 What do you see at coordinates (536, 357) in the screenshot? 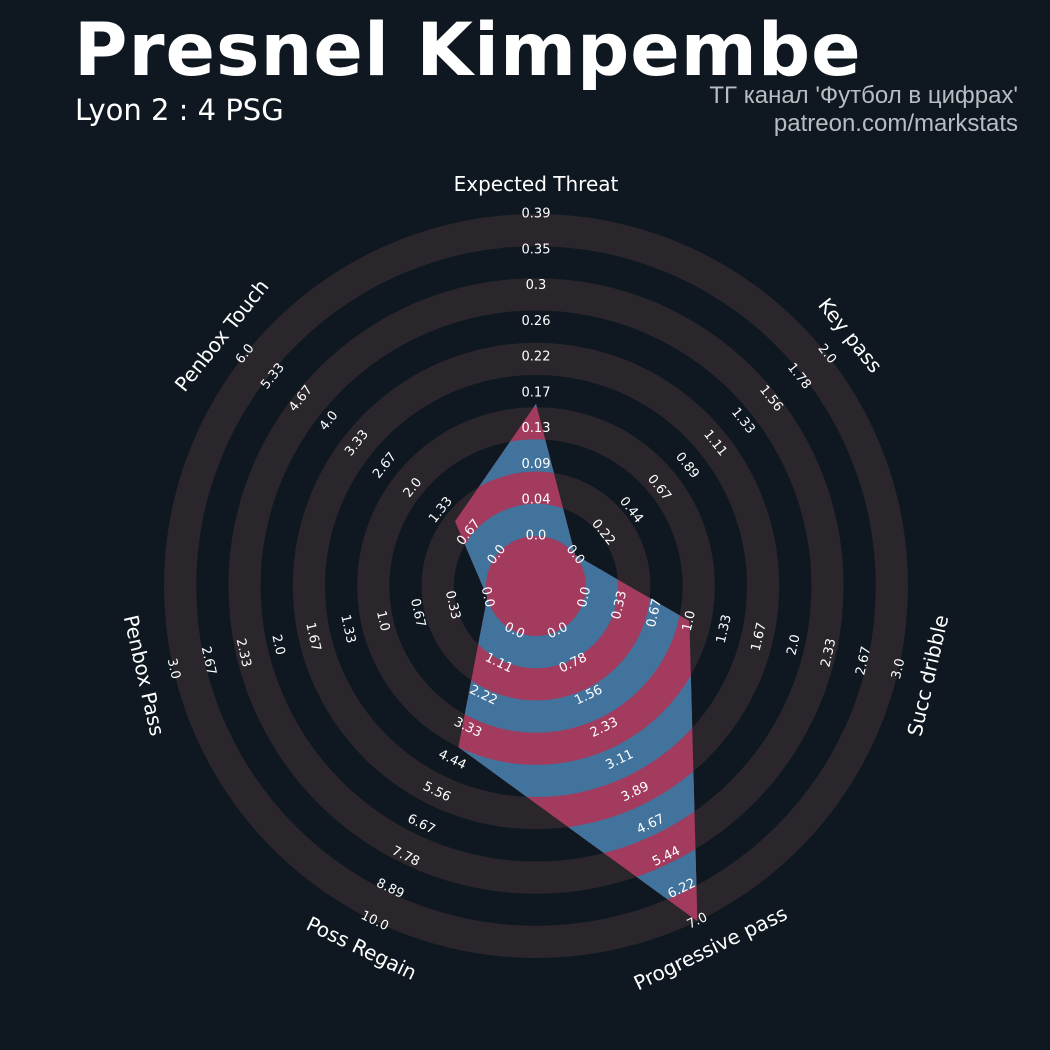
I see `tick-label: 0.22` at bounding box center [536, 357].